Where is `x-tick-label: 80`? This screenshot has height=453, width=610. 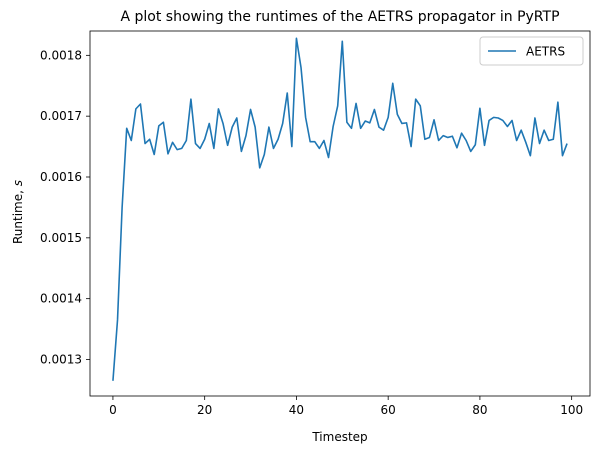 x-tick-label: 80 is located at coordinates (479, 410).